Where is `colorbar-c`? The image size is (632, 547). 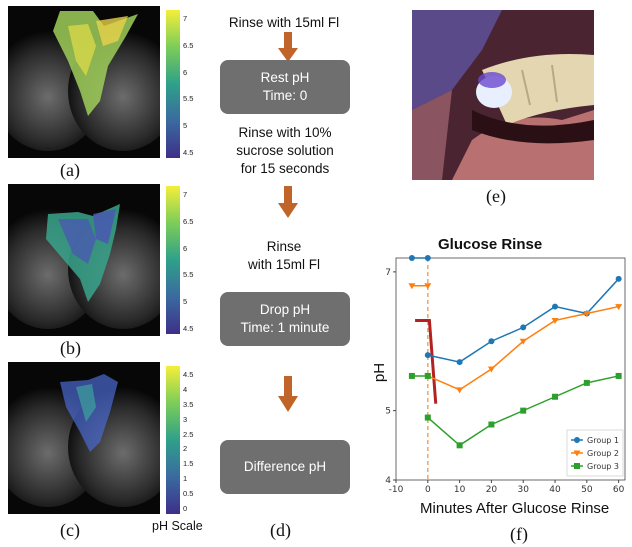 colorbar-c is located at coordinates (173, 440).